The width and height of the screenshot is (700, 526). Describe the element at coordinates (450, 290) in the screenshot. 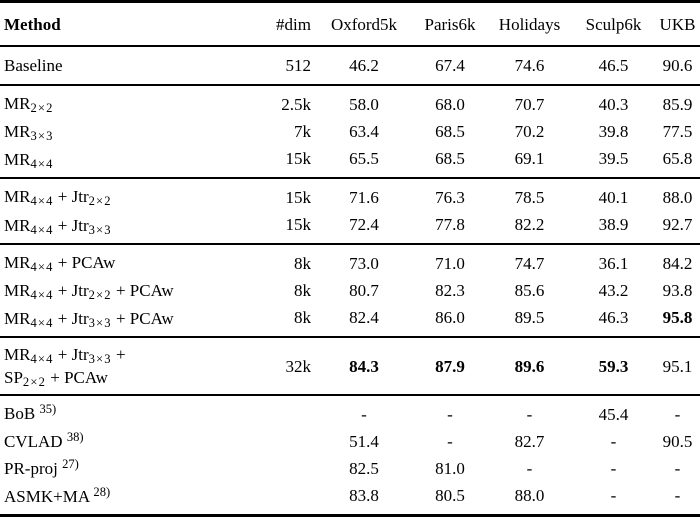

I see `cell-paris6k: 82.3` at that location.